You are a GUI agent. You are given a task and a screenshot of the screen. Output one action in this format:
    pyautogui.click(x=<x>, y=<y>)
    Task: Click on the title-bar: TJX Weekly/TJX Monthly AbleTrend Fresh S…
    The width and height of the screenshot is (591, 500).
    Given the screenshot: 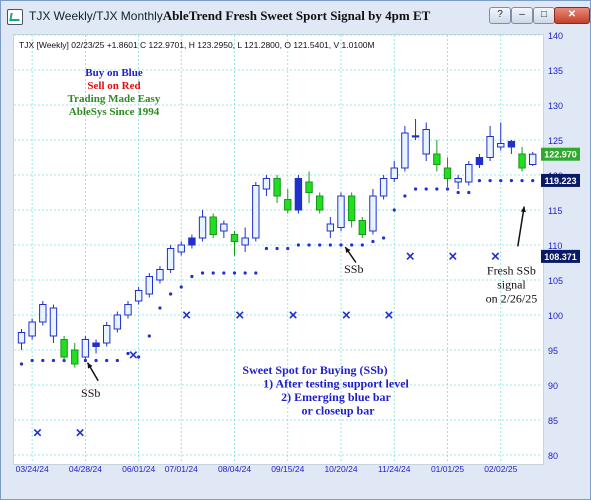 What is the action you would take?
    pyautogui.click(x=295, y=16)
    